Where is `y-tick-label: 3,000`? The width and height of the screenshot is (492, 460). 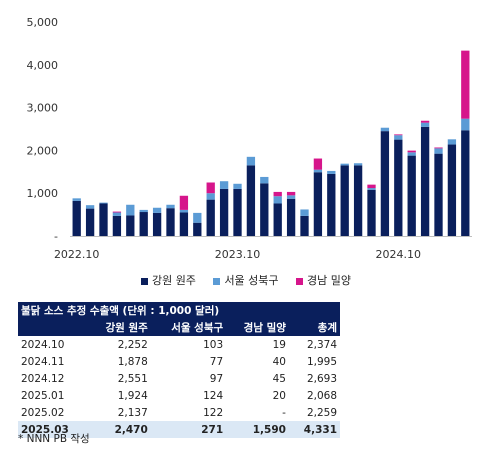
y-tick-label: 3,000 is located at coordinates (43, 108).